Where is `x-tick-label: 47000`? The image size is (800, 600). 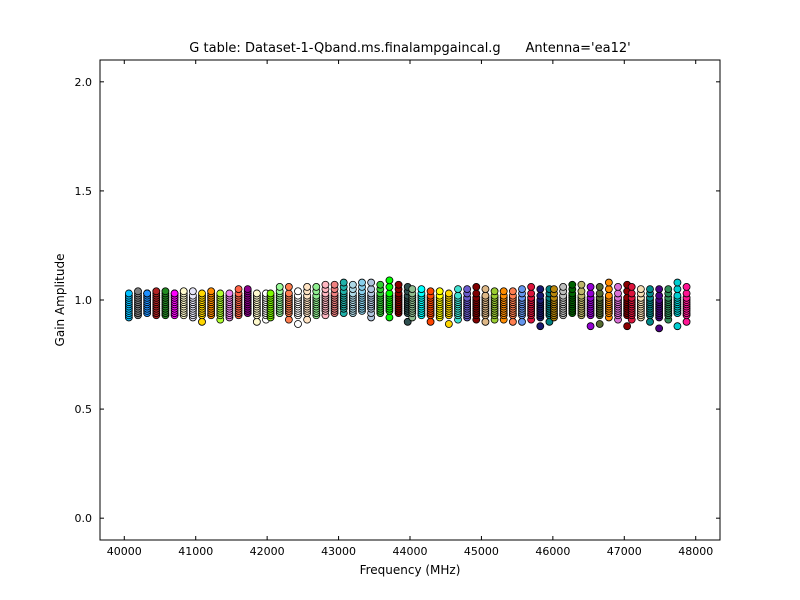
x-tick-label: 47000 is located at coordinates (624, 551).